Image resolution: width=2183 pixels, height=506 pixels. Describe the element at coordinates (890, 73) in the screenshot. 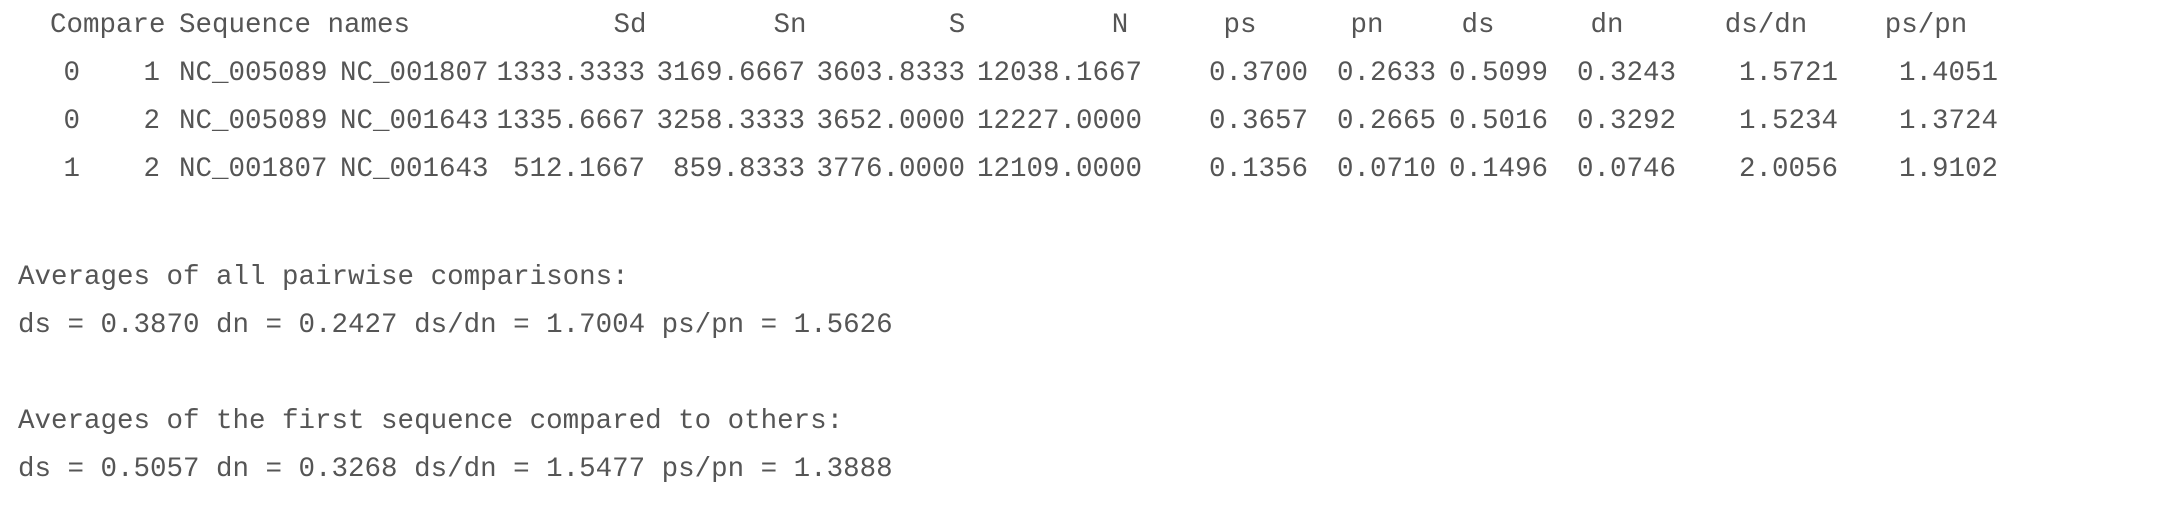

I see `row-s: 3603.8333` at that location.